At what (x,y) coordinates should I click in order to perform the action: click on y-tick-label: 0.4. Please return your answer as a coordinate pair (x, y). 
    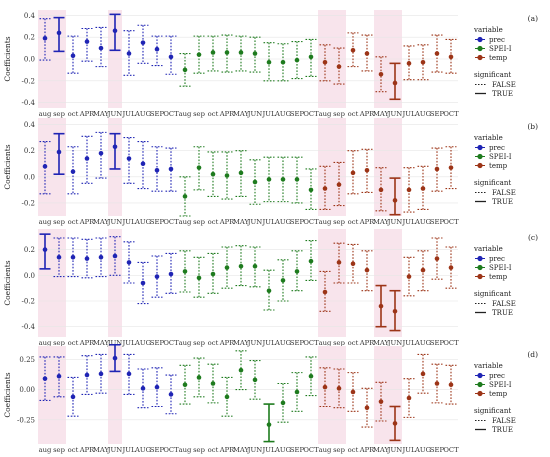
    Looking at the image, I should click on (30, 125).